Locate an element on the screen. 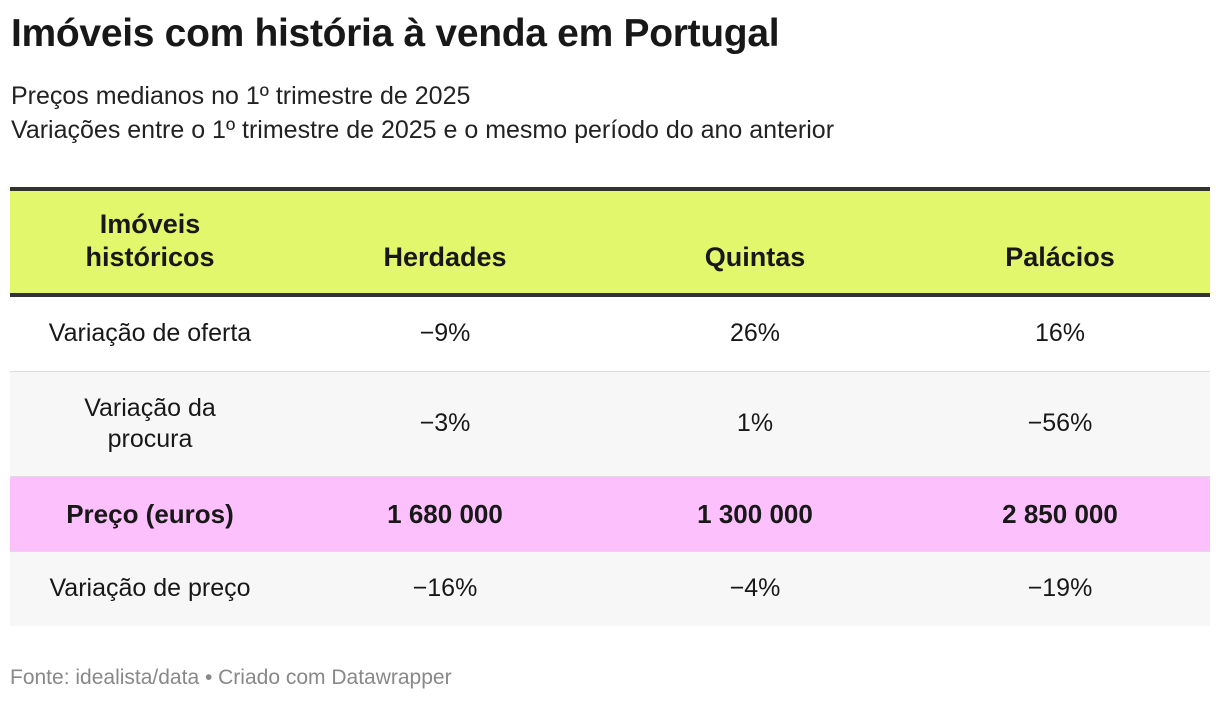  chart-title: Imóveis com história à venda em Portugal is located at coordinates (395, 33).